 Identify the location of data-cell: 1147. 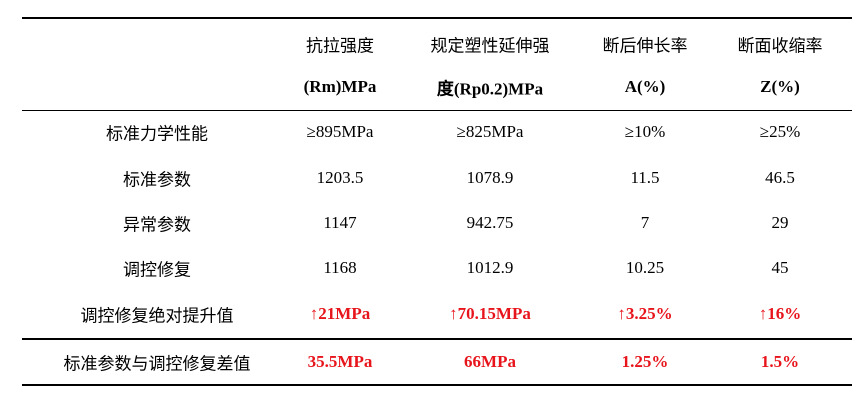
(340, 222).